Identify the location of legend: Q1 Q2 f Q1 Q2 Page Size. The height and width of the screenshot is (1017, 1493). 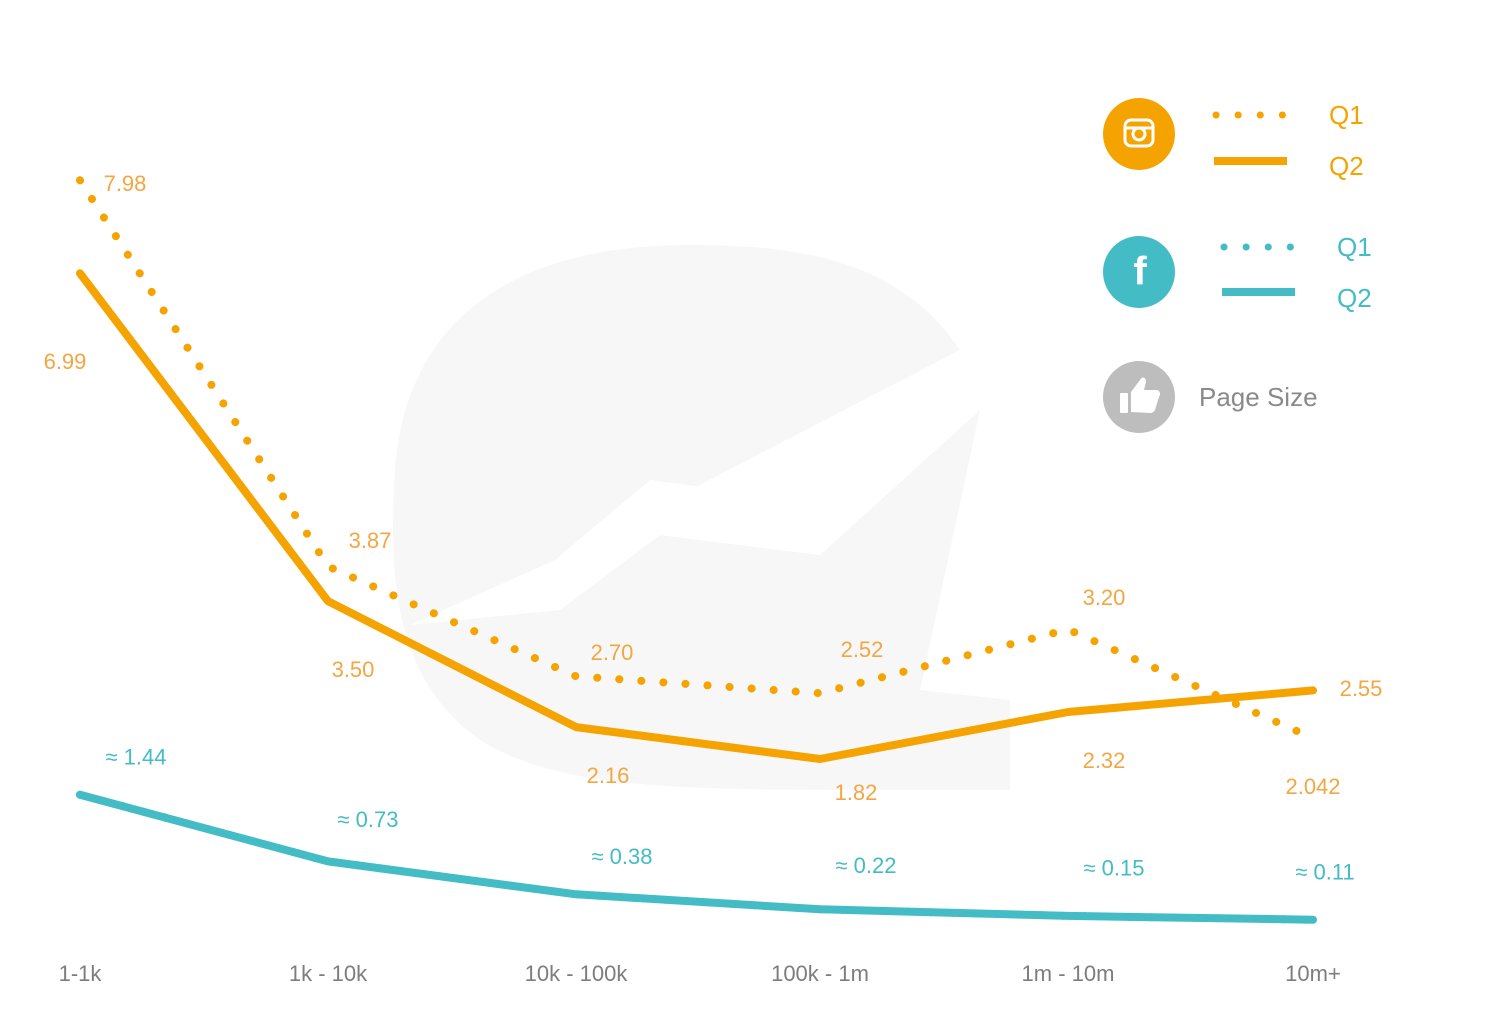
(1237, 265).